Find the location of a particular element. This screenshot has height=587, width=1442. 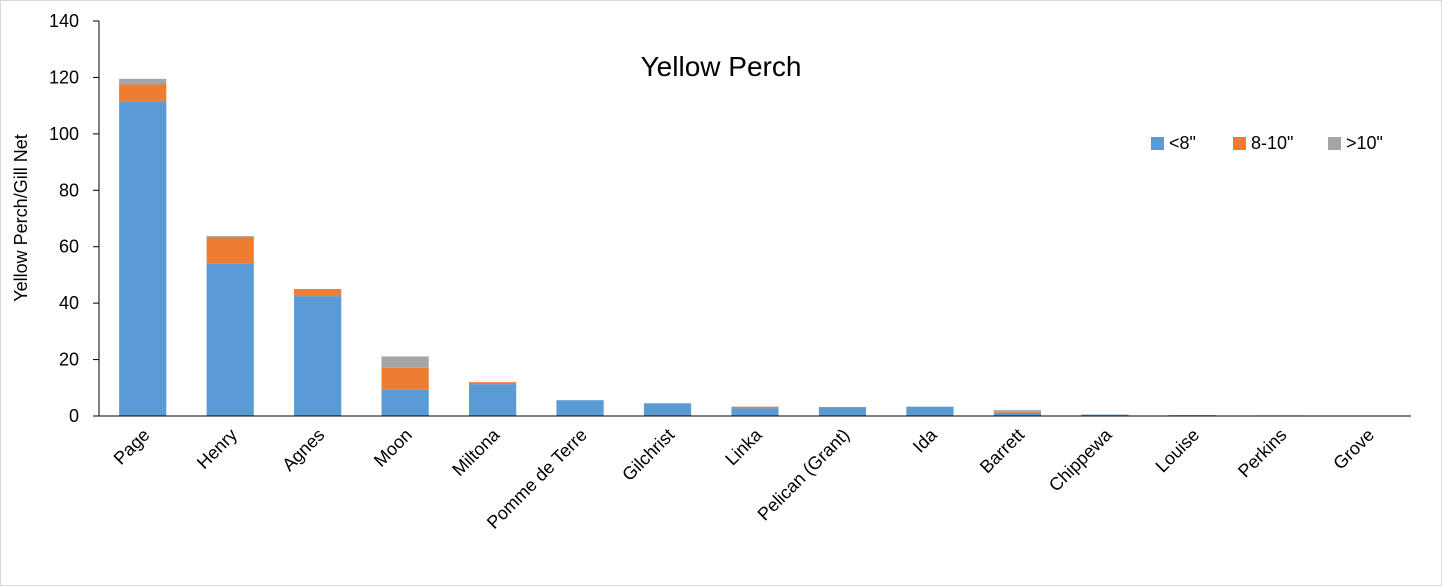

y-tick-label: 20 is located at coordinates (69, 360).